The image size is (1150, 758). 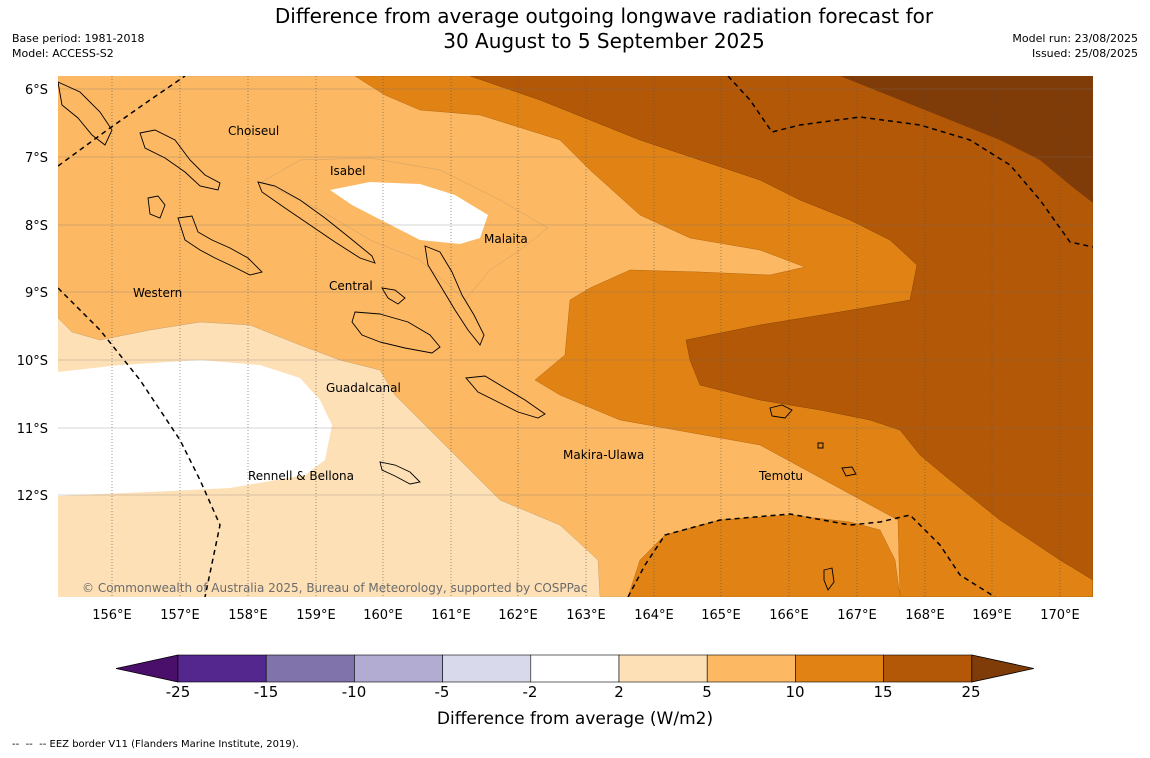 What do you see at coordinates (316, 615) in the screenshot?
I see `lon-tick: 159°E` at bounding box center [316, 615].